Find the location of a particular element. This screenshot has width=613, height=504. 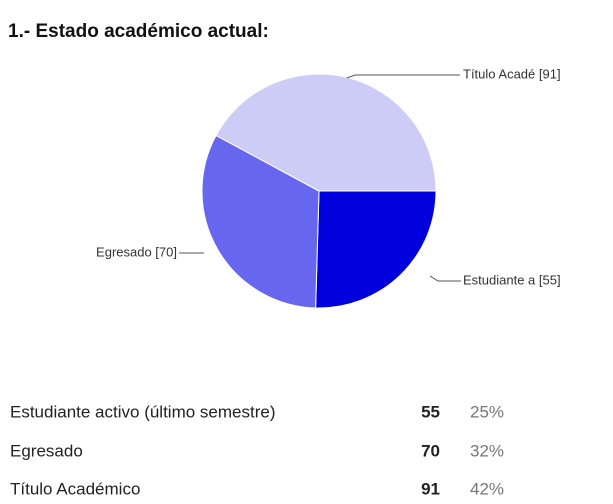

row-count: 55 is located at coordinates (430, 411).